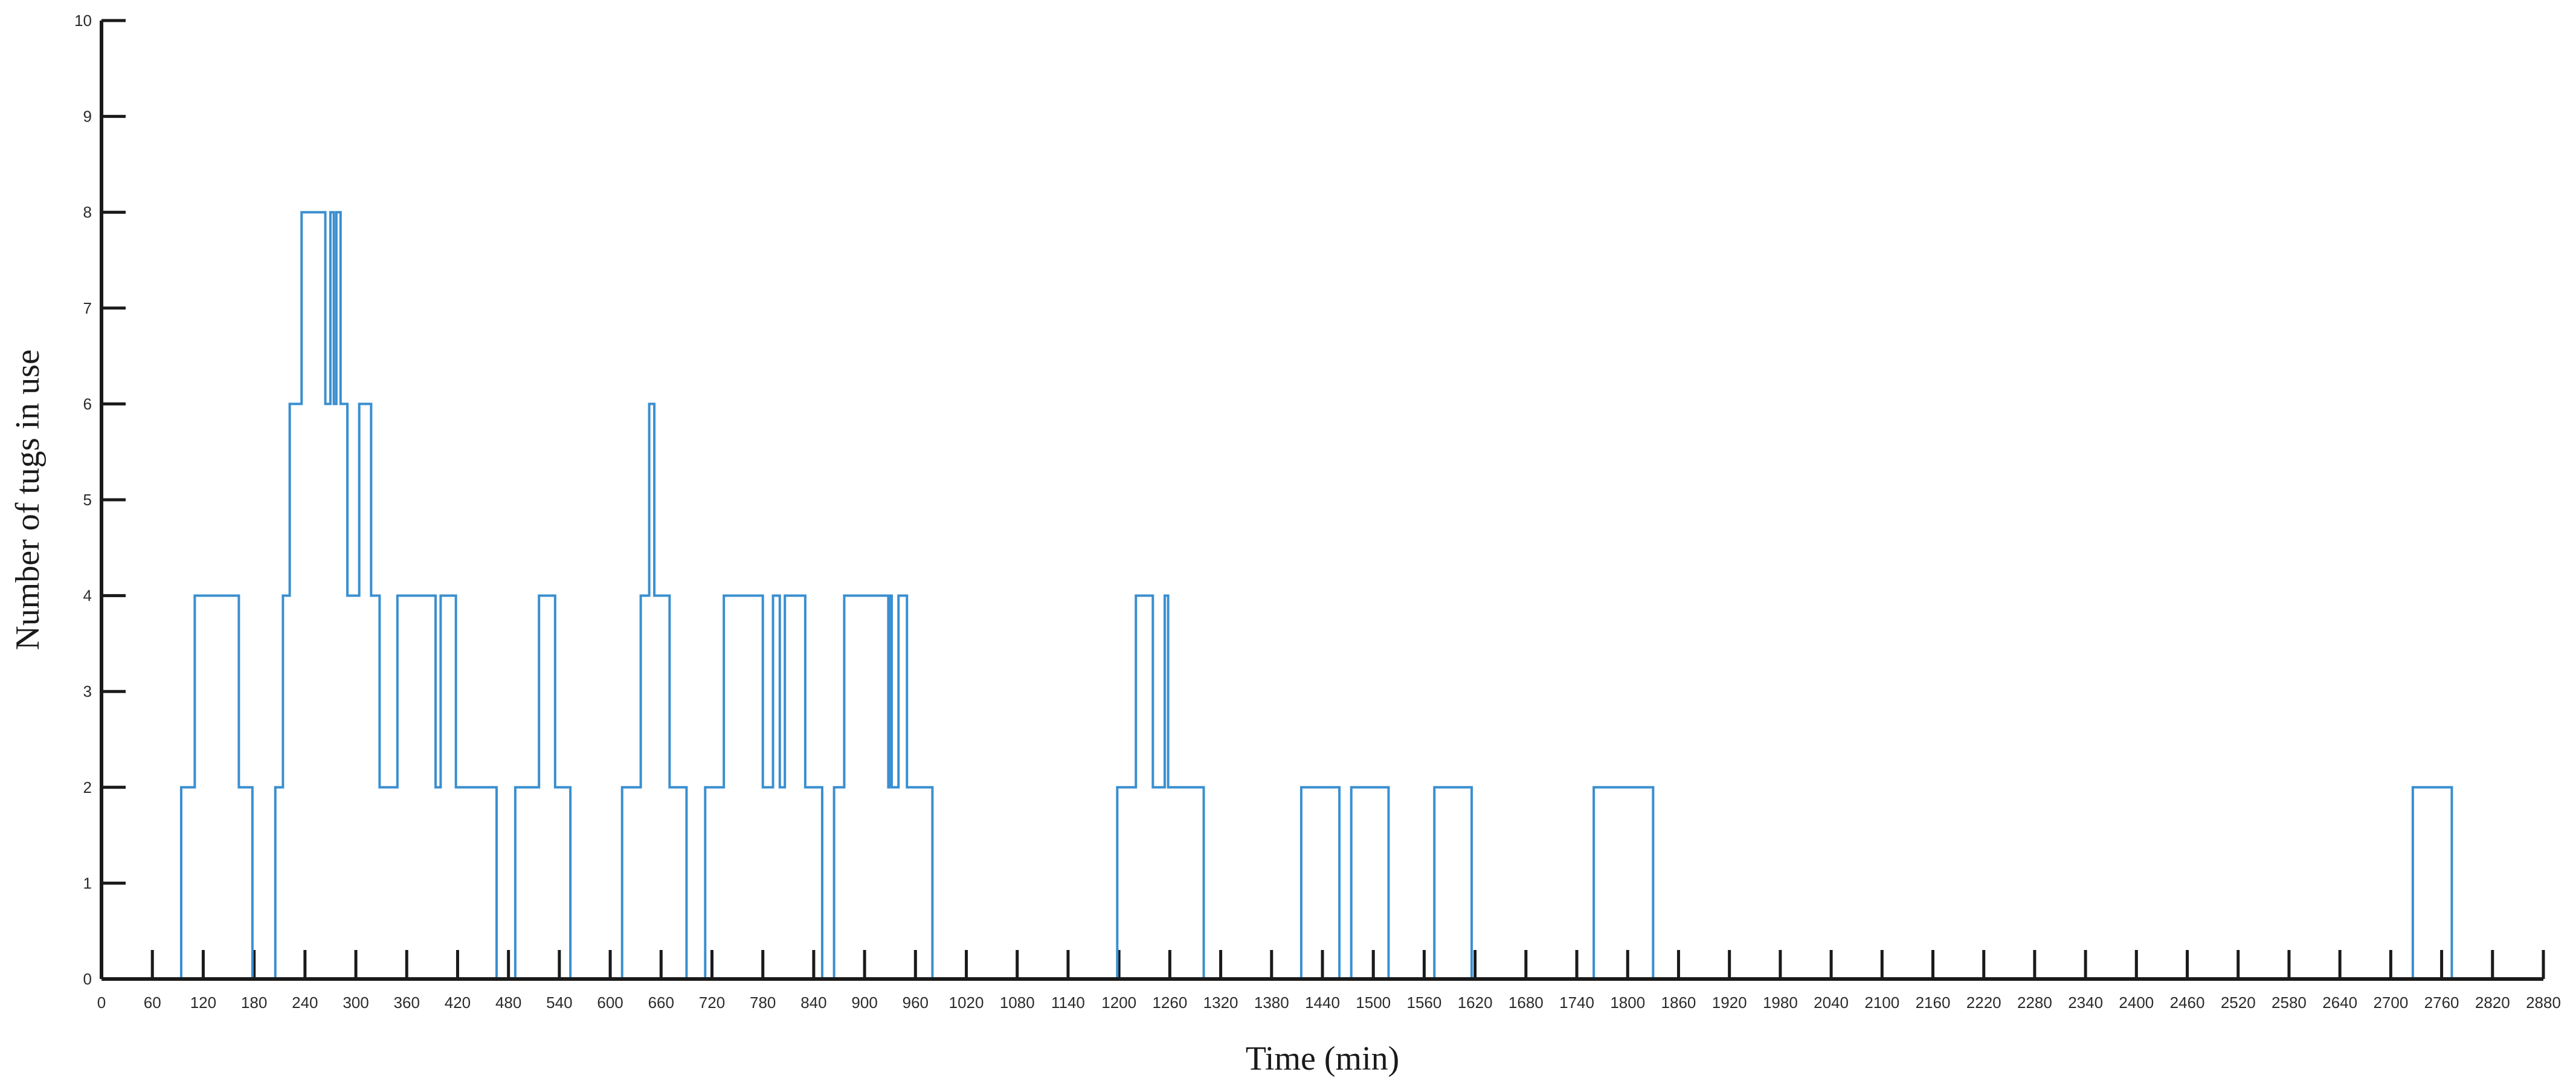 The height and width of the screenshot is (1092, 2576). Describe the element at coordinates (2238, 1002) in the screenshot. I see `x-tick-label: 2520` at that location.